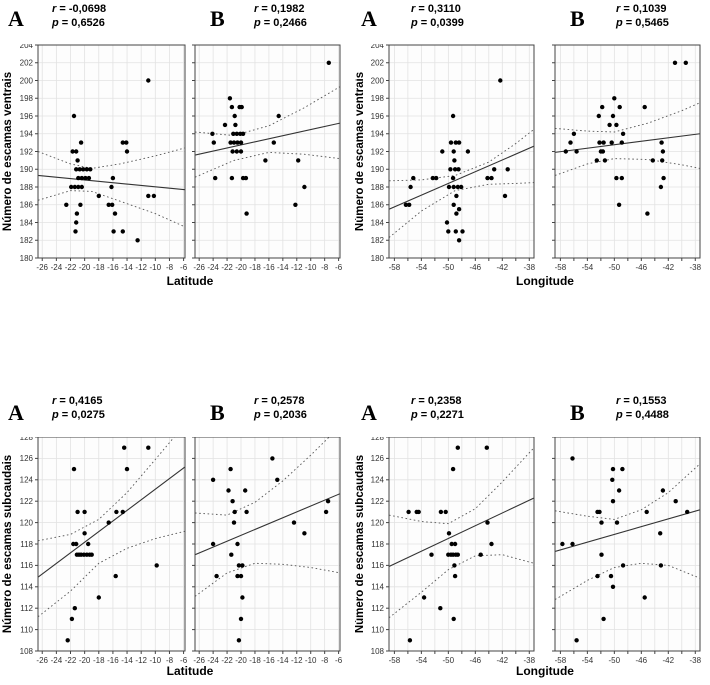 The image size is (710, 685). I want to click on svg-text: -16, so click(269, 267).